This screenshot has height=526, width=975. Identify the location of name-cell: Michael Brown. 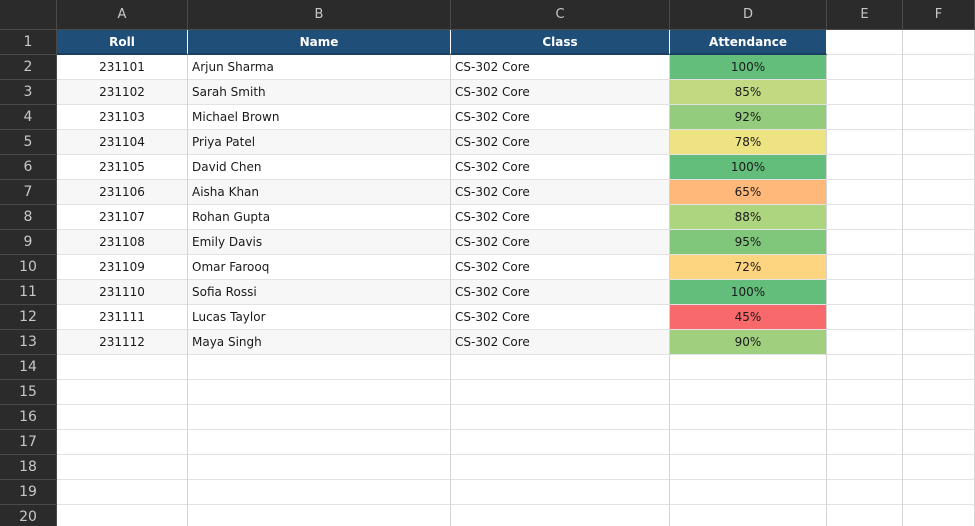
(319, 117).